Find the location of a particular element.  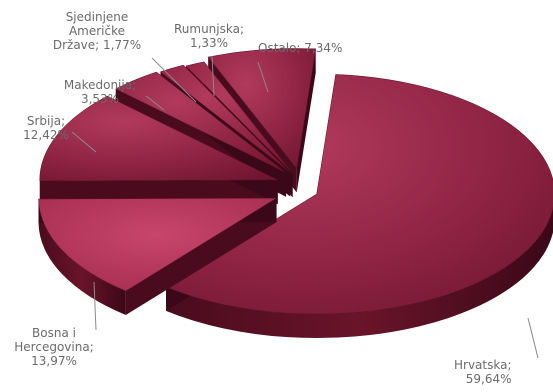

pie-slice-top-ostalo is located at coordinates (262, 109).